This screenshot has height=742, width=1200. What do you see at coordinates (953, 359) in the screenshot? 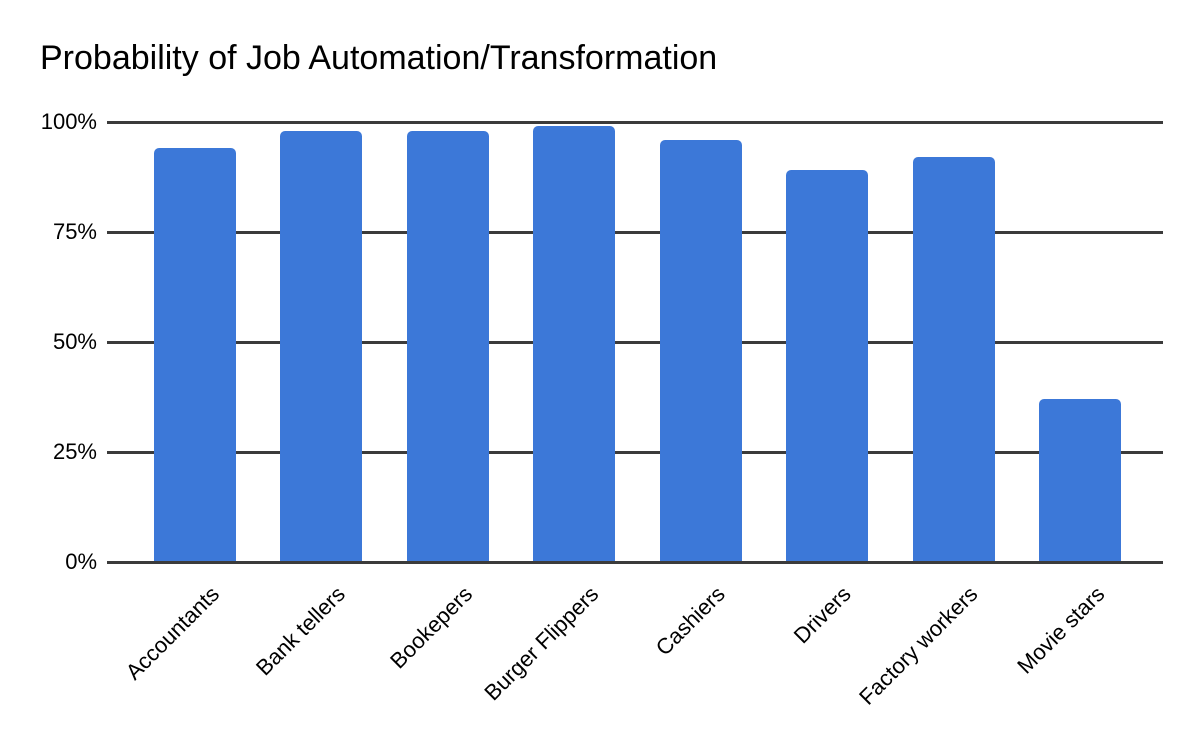
I see `bar-factory-workers` at bounding box center [953, 359].